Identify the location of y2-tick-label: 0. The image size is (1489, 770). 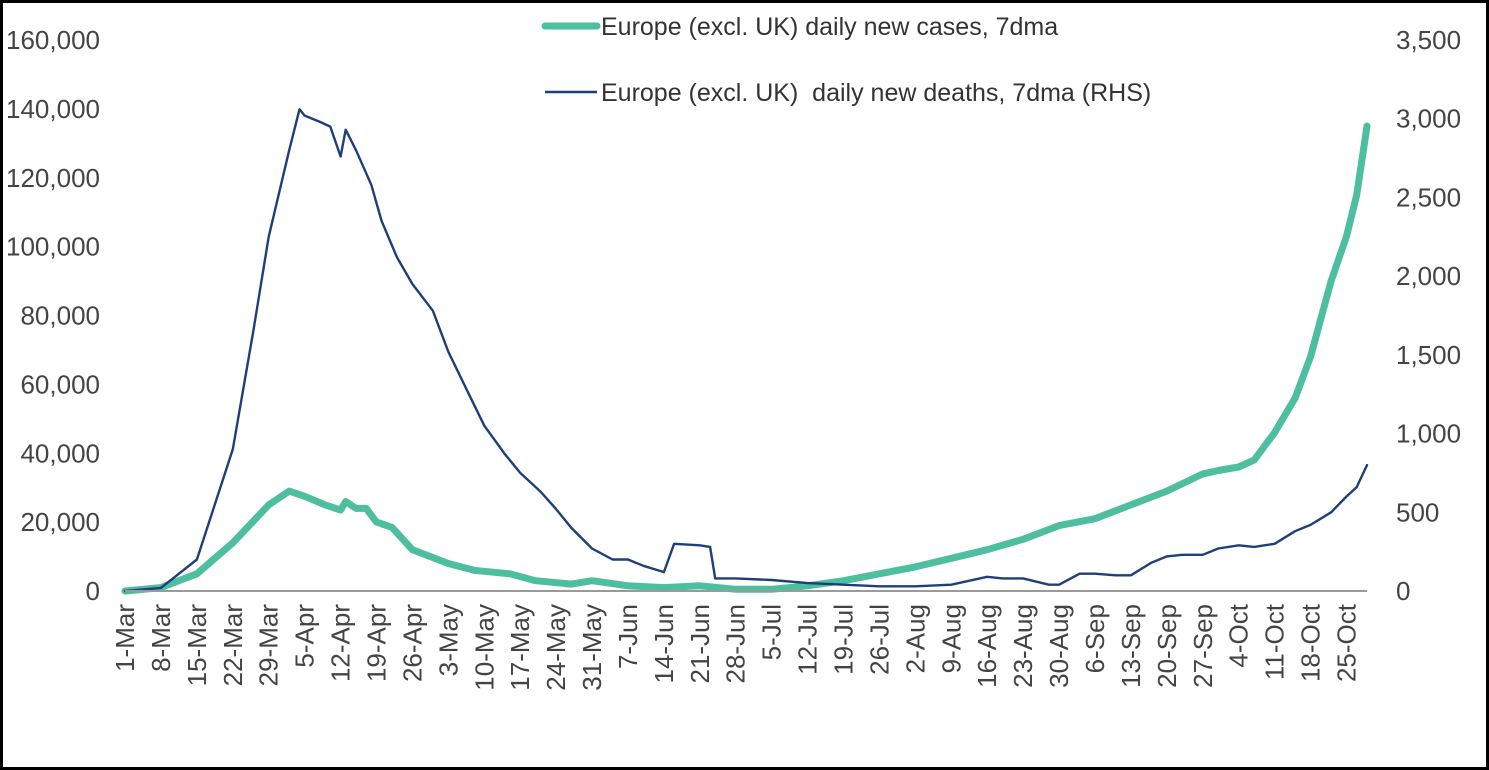
(1403, 591).